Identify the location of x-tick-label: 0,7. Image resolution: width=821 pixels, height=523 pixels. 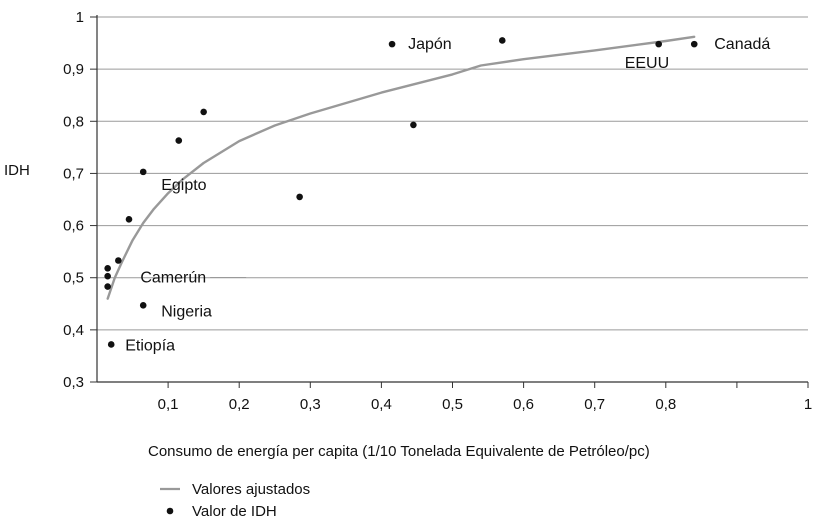
(594, 404).